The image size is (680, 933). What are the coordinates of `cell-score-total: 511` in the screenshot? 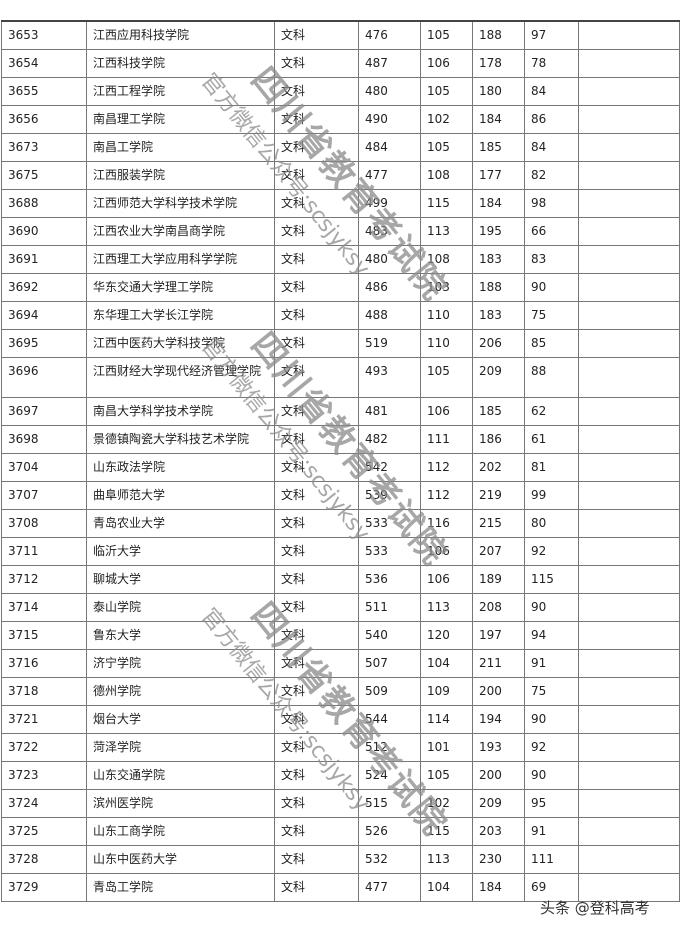 It's located at (389, 607).